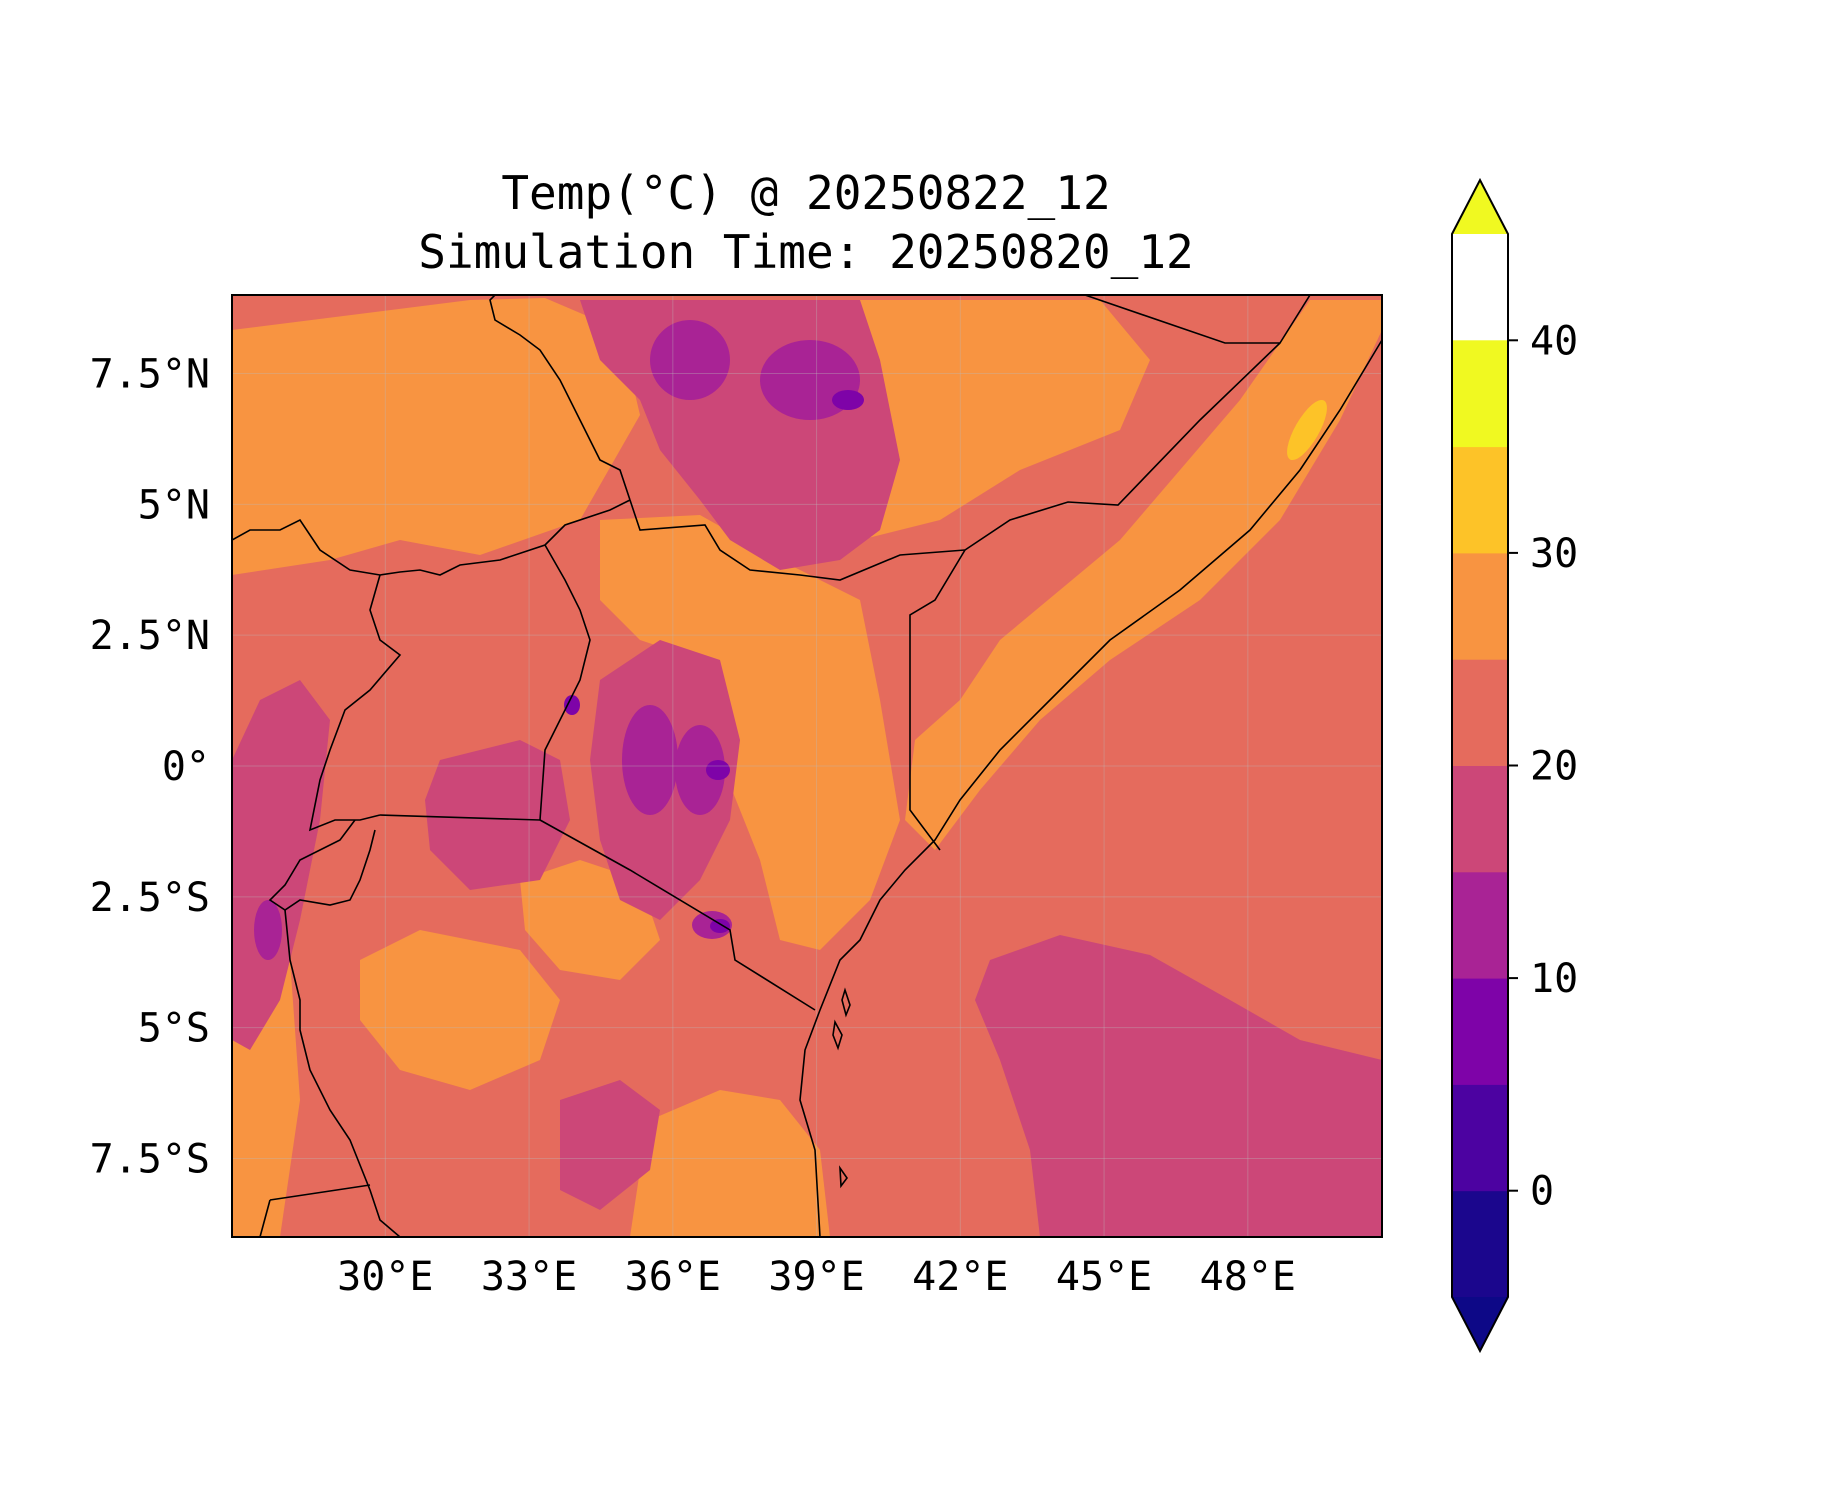 The height and width of the screenshot is (1500, 1833). I want to click on colorbar-tick-label: 40, so click(1554, 341).